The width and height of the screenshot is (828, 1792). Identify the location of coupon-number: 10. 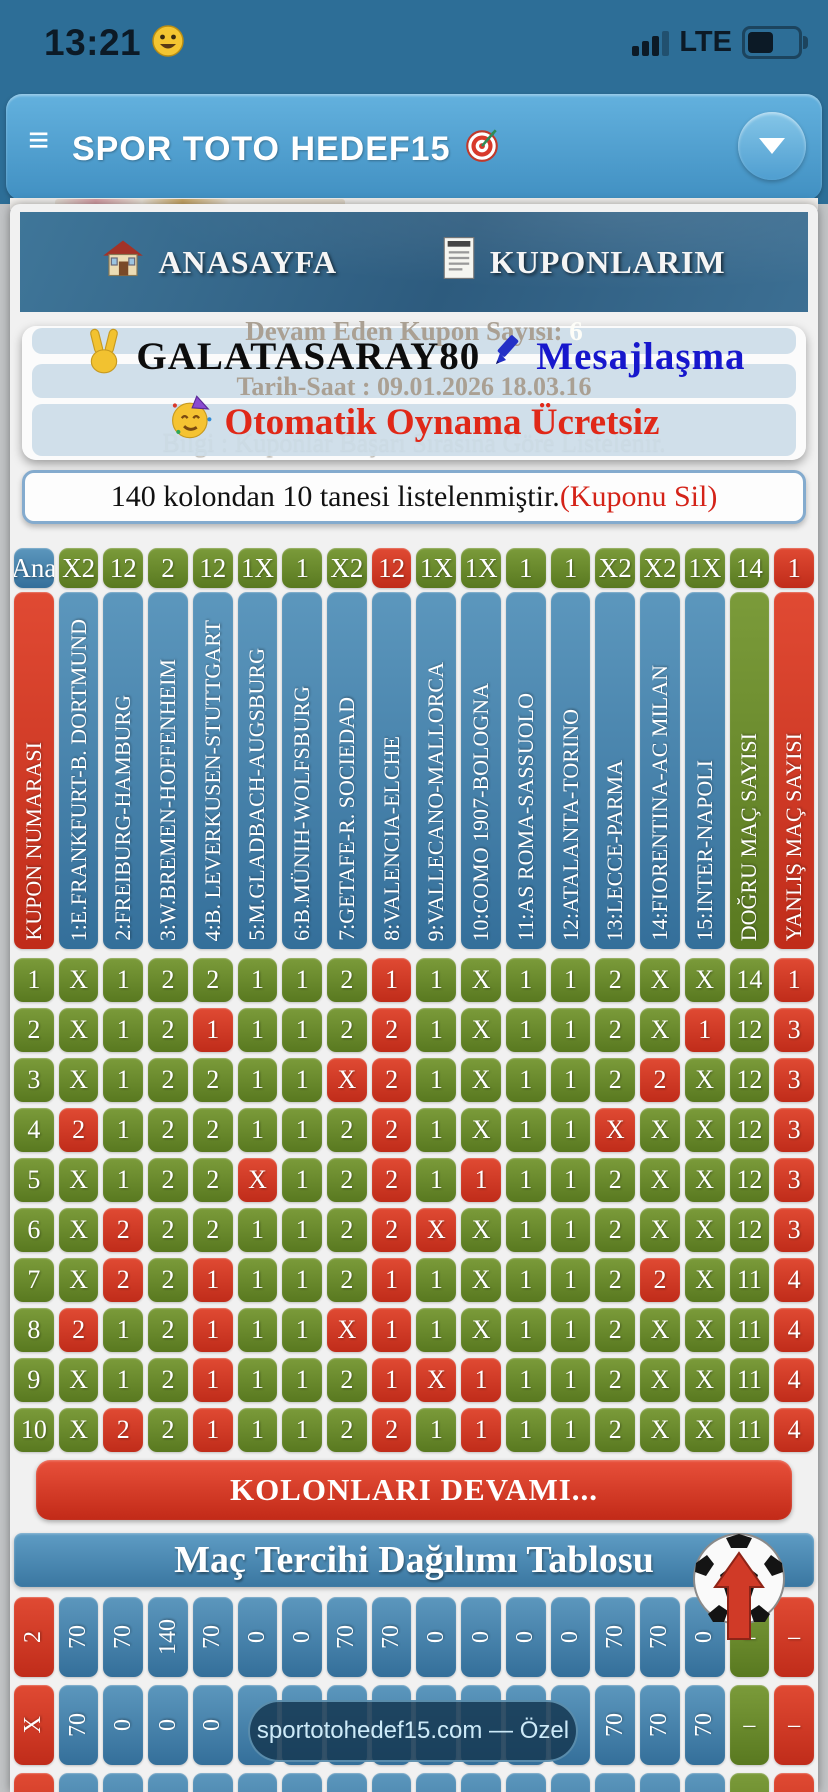
(34, 1430).